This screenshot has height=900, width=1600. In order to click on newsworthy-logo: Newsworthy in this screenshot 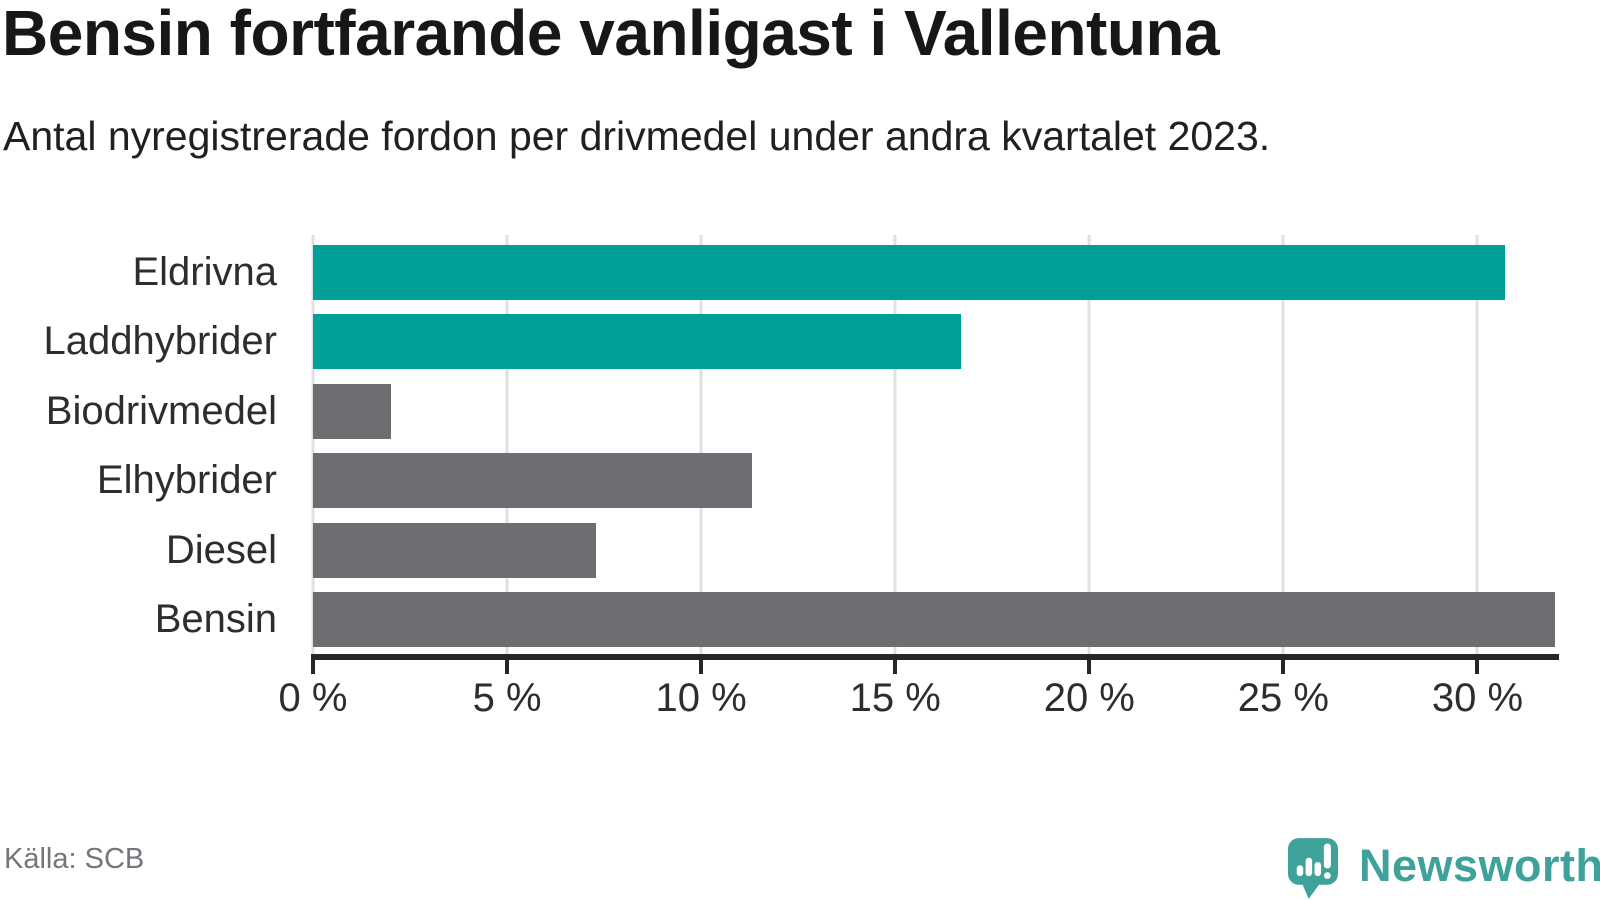, I will do `click(1444, 868)`.